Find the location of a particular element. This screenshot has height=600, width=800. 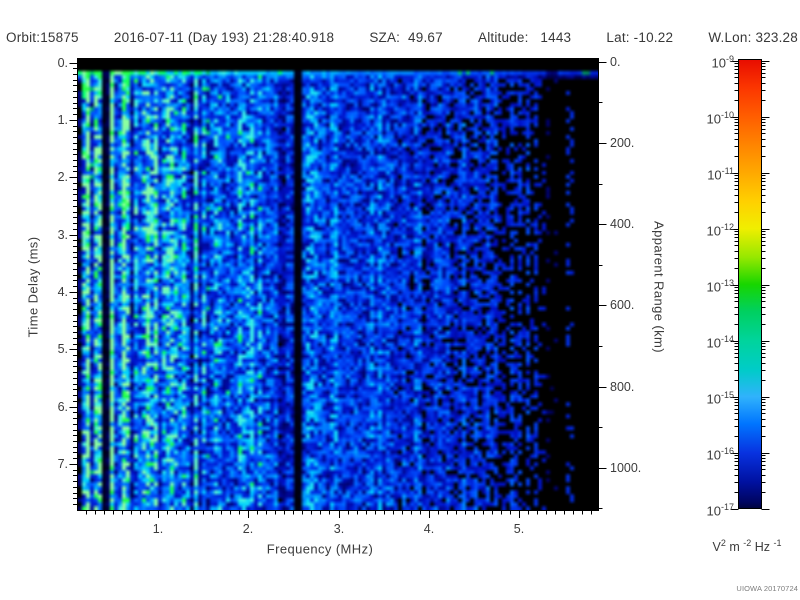

colorbar-exponent-label: 10-12 is located at coordinates (720, 230).